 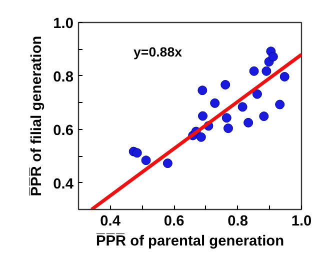 I want to click on x-tick-label: 0.8, so click(x=238, y=222).